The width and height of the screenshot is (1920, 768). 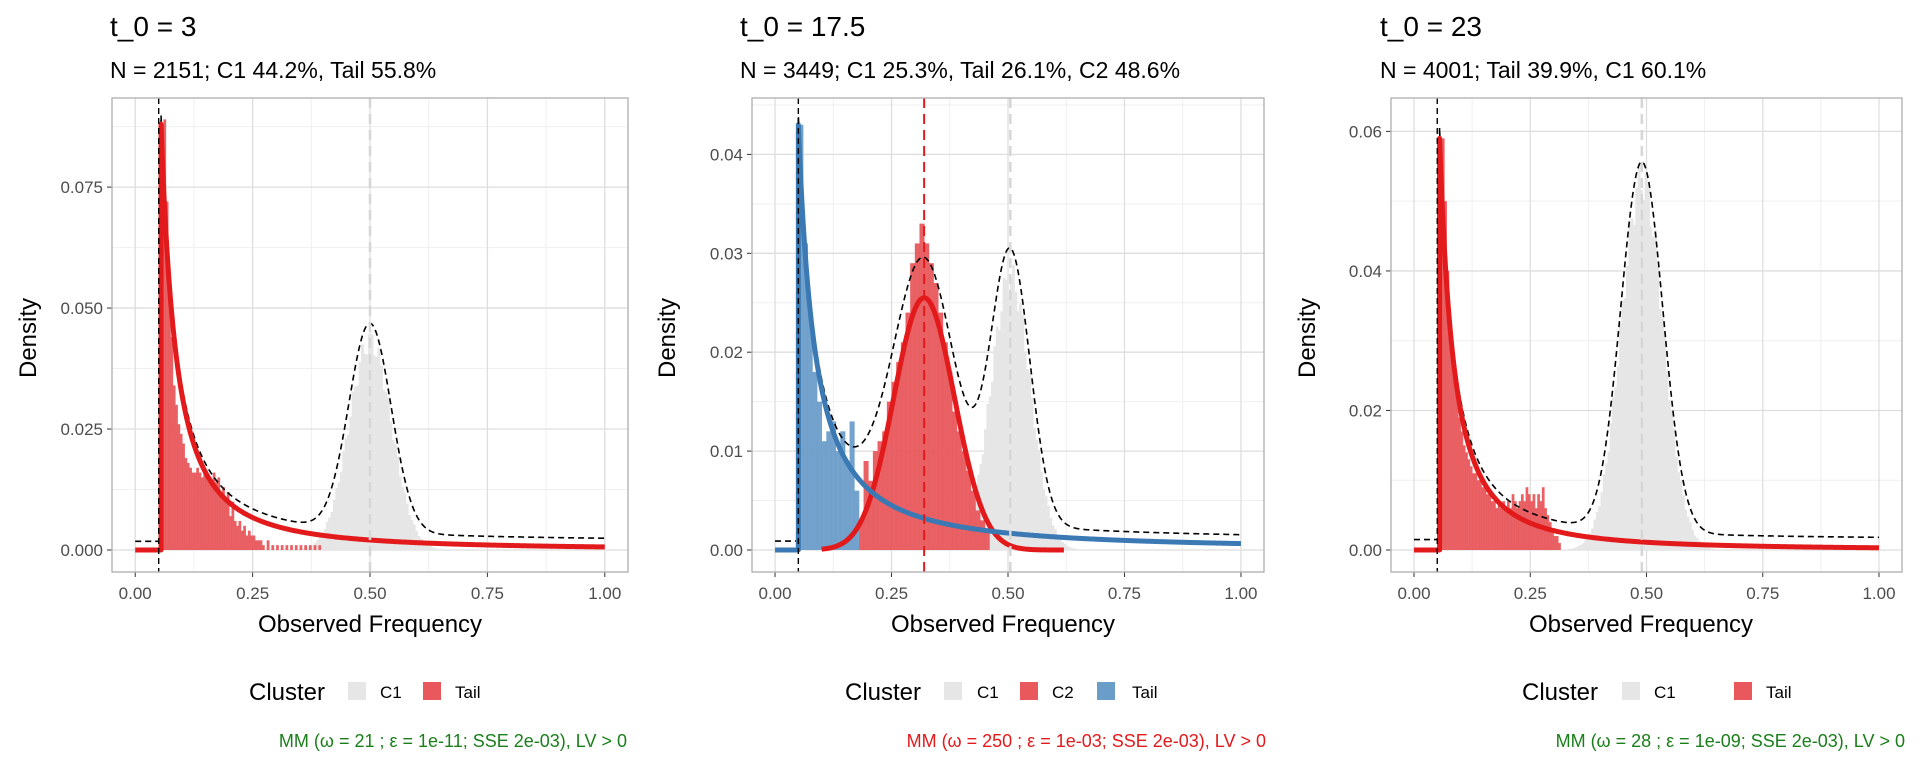 What do you see at coordinates (81, 187) in the screenshot?
I see `y-tick-label: 0.075` at bounding box center [81, 187].